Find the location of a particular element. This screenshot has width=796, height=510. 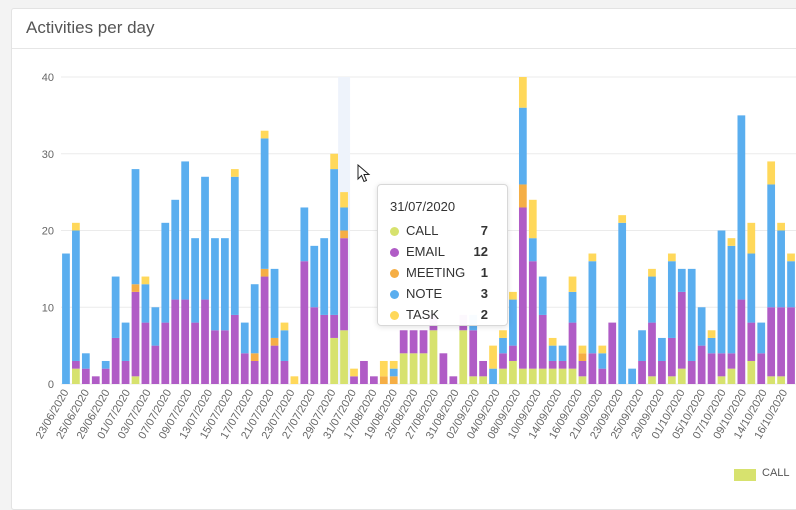

tooltip-row-name: TASK is located at coordinates (422, 314).